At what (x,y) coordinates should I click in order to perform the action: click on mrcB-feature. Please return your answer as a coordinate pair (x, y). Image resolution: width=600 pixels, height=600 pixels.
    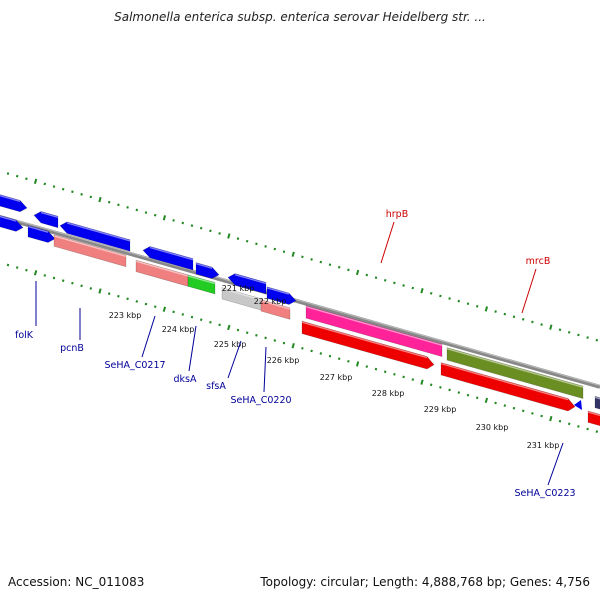
    Looking at the image, I should click on (515, 373).